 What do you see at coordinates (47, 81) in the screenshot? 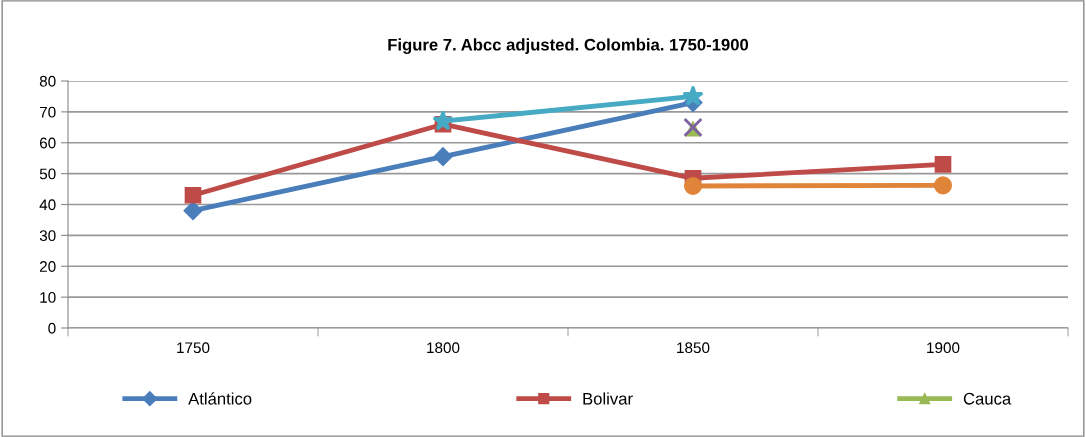
I see `y-tick-label: 80` at bounding box center [47, 81].